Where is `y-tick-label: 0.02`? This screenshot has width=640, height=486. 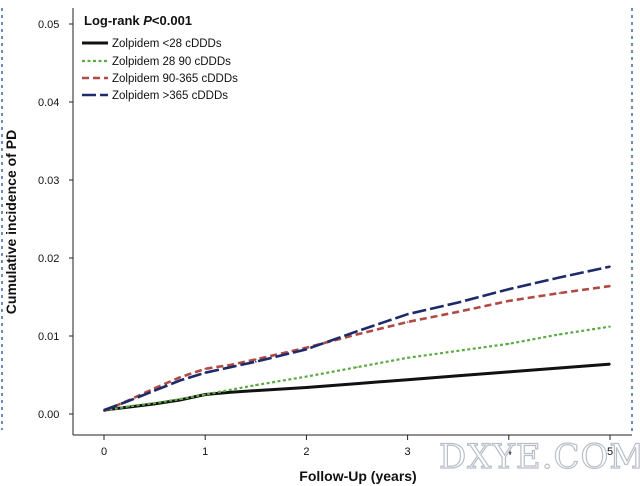 y-tick-label: 0.02 is located at coordinates (48, 259).